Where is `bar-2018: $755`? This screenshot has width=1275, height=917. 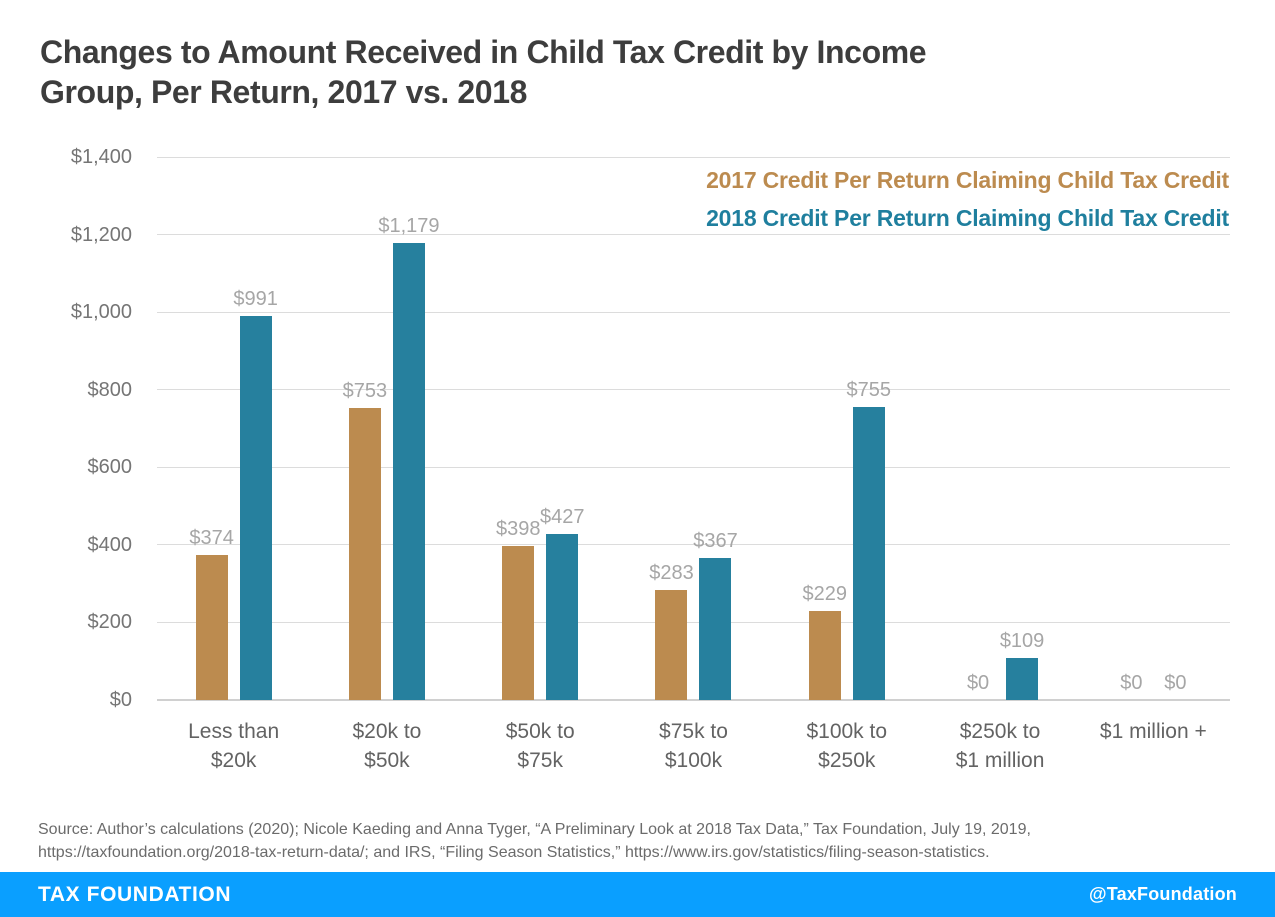 bar-2018: $755 is located at coordinates (869, 539).